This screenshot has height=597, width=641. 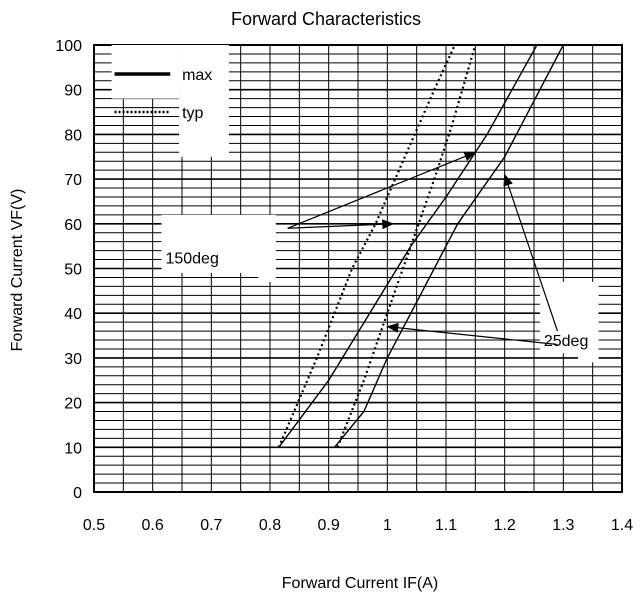 What do you see at coordinates (73, 448) in the screenshot?
I see `y-tick-label: 10` at bounding box center [73, 448].